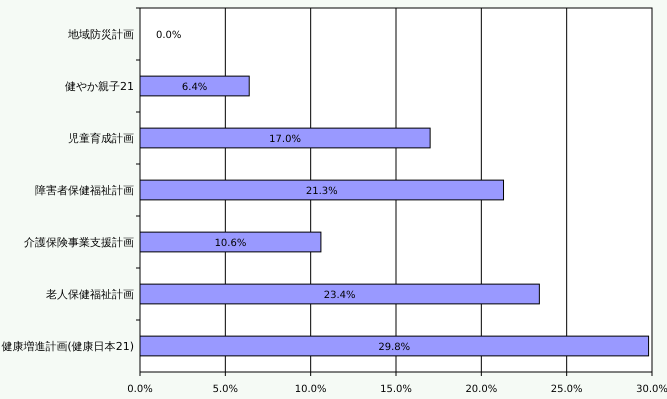  What do you see at coordinates (340, 295) in the screenshot?
I see `data-label: 23.4%` at bounding box center [340, 295].